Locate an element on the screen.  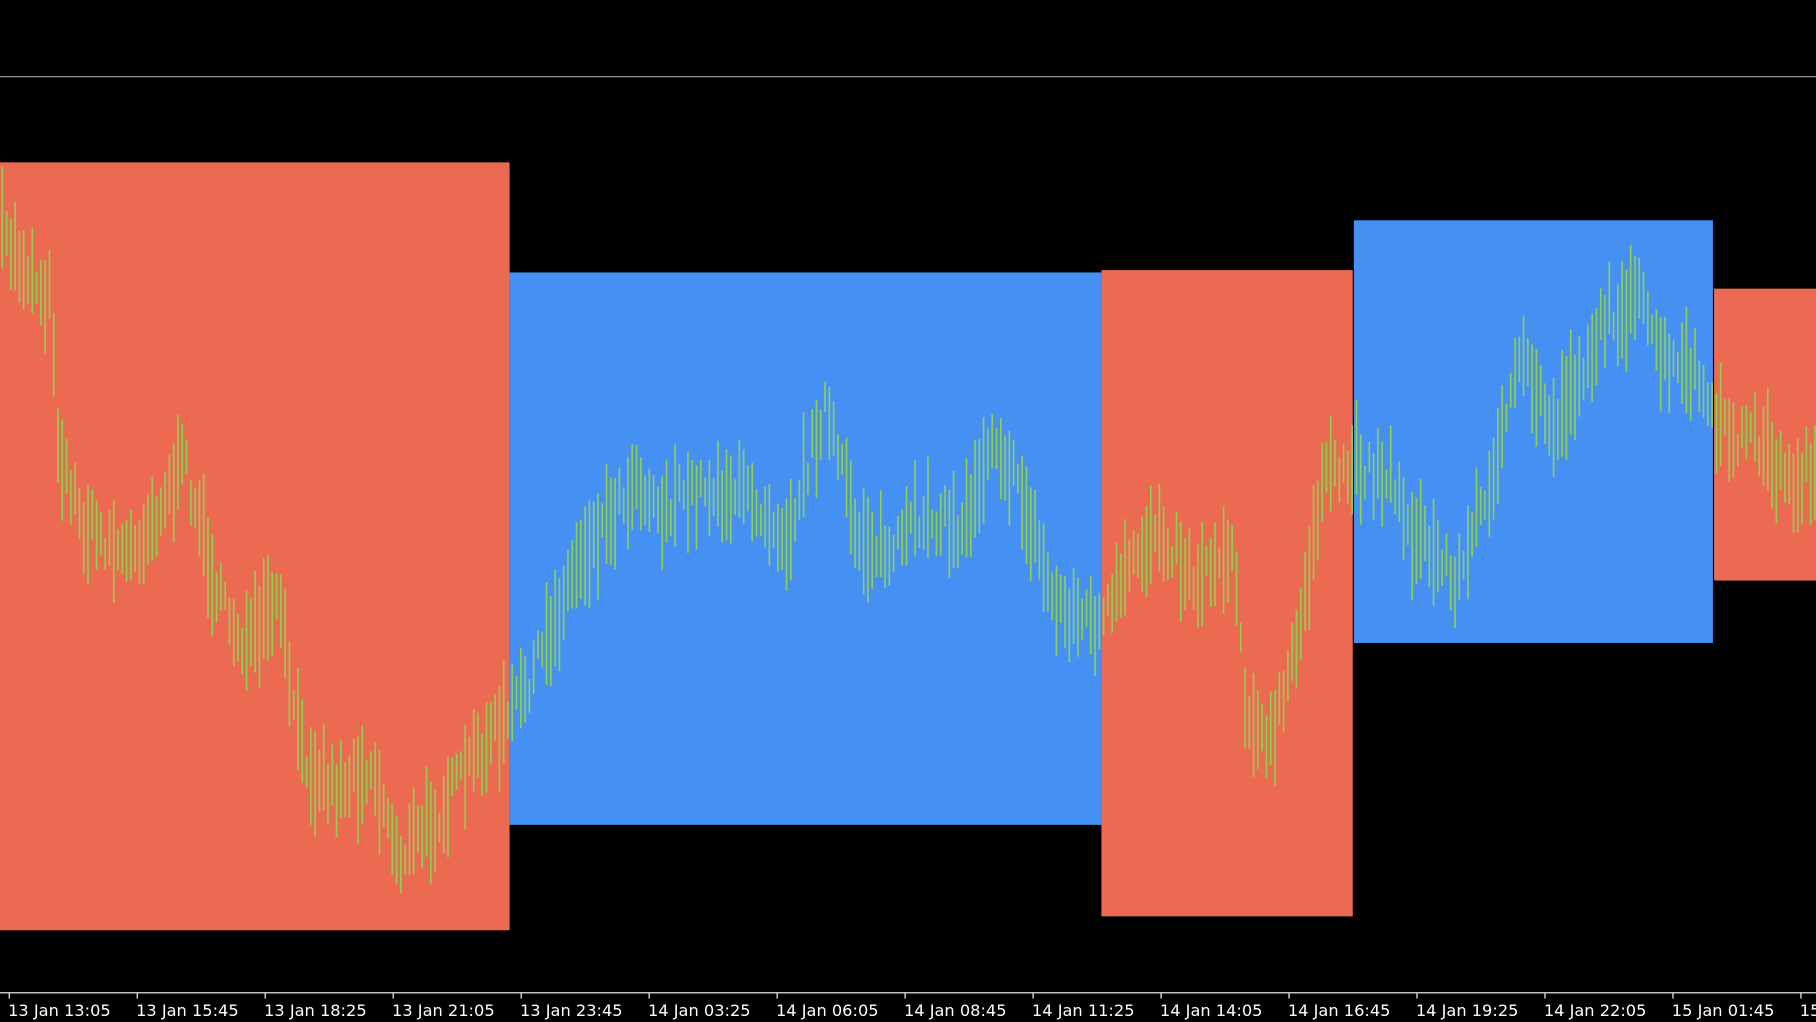
time-label: 14 Jan 06:05 is located at coordinates (827, 1010).